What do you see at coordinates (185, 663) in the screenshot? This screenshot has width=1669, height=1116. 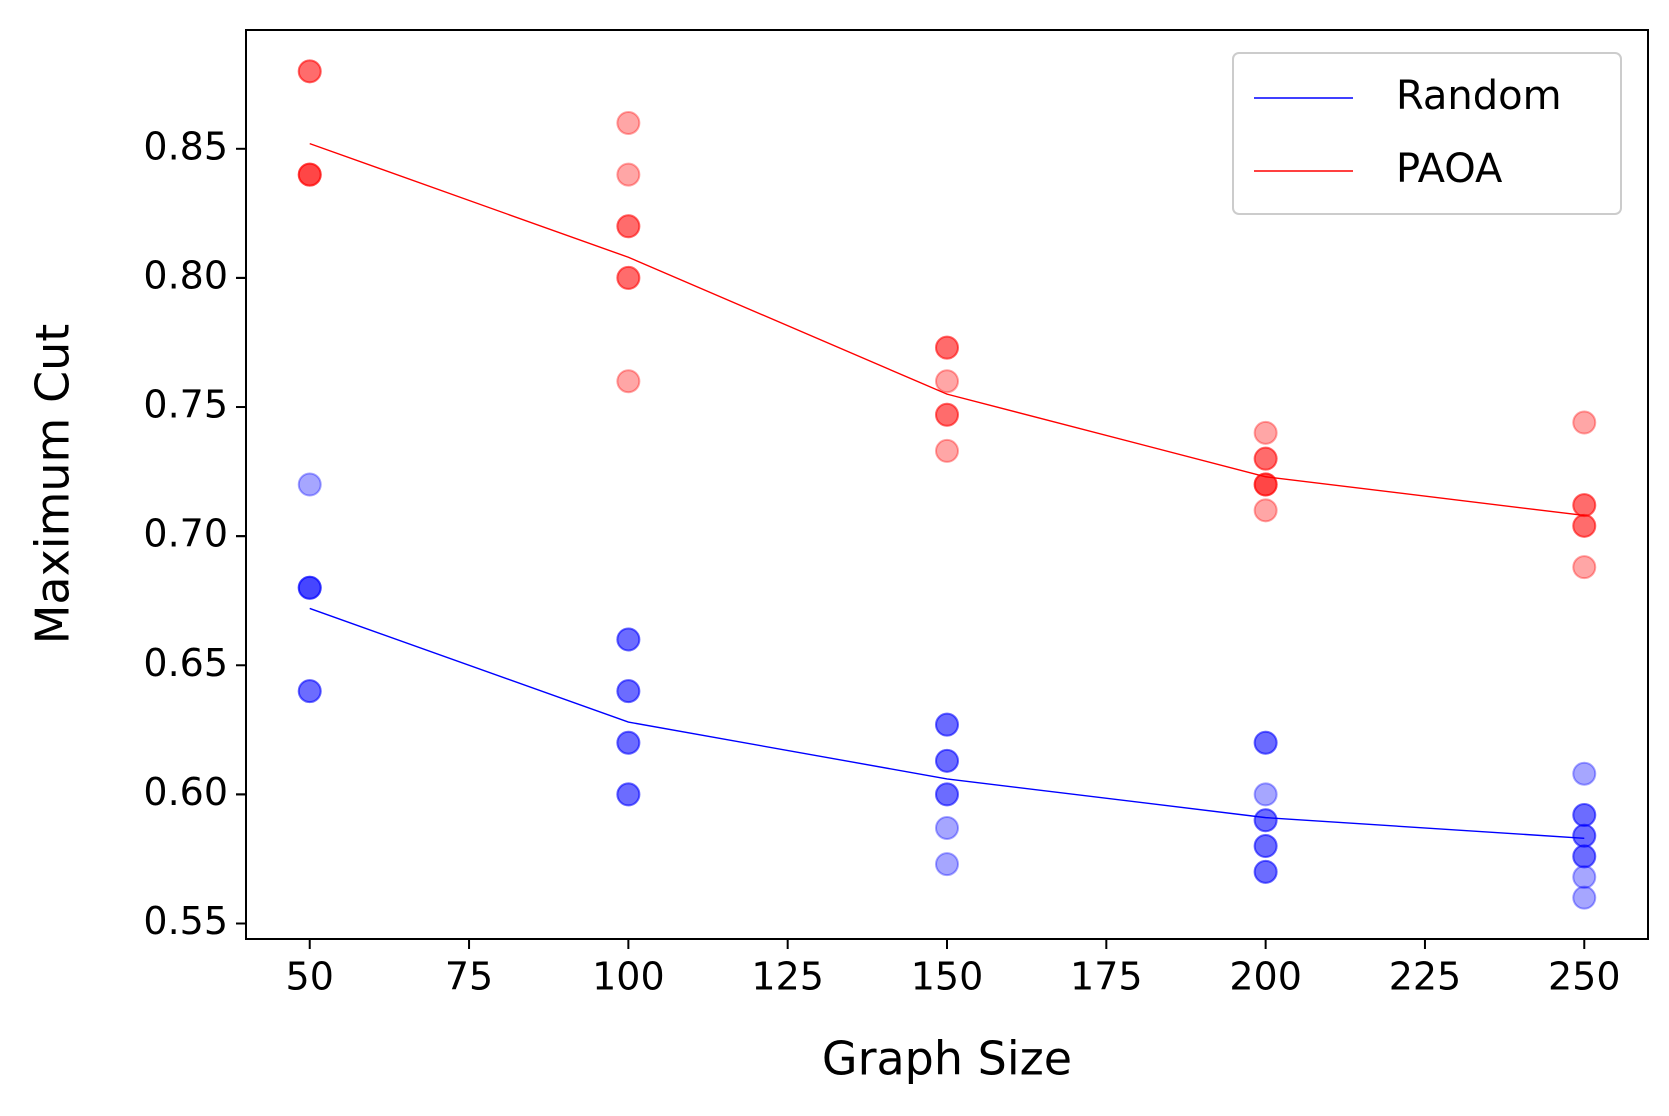 I see `y-tick-label: 0.65` at bounding box center [185, 663].